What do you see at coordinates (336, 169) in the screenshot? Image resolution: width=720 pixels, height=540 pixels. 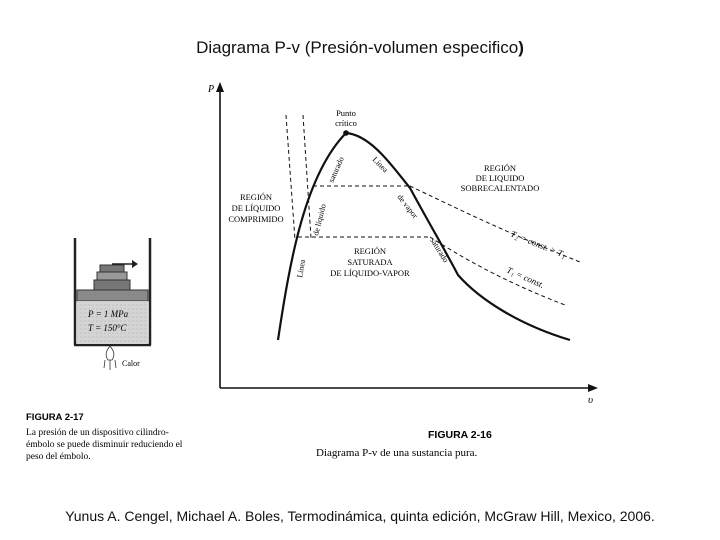 I see `liquid-line-label-3: saturado` at bounding box center [336, 169].